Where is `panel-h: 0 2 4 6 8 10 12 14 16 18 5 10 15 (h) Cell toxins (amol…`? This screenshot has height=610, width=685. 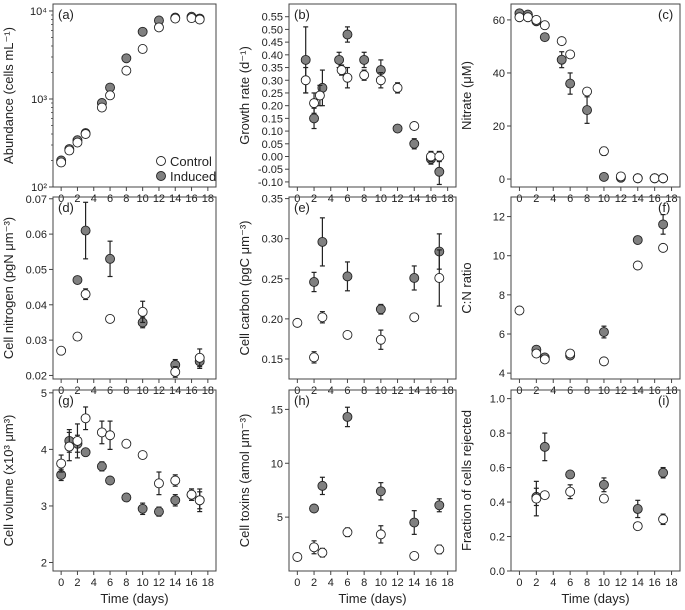
panel-h: 0 2 4 6 8 10 12 14 16 18 5 10 15 (h) Cell toxins (amol… is located at coordinates (347, 497).